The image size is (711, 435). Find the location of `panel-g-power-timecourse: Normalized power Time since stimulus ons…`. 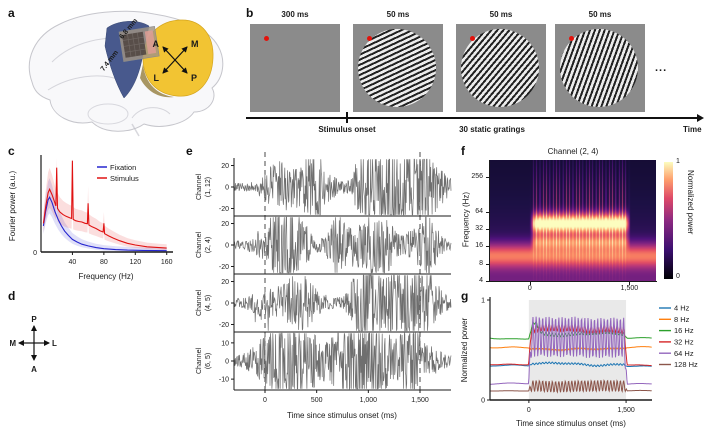

panel-g-power-timecourse: Normalized power Time since stimulus ons… is located at coordinates (583, 363).